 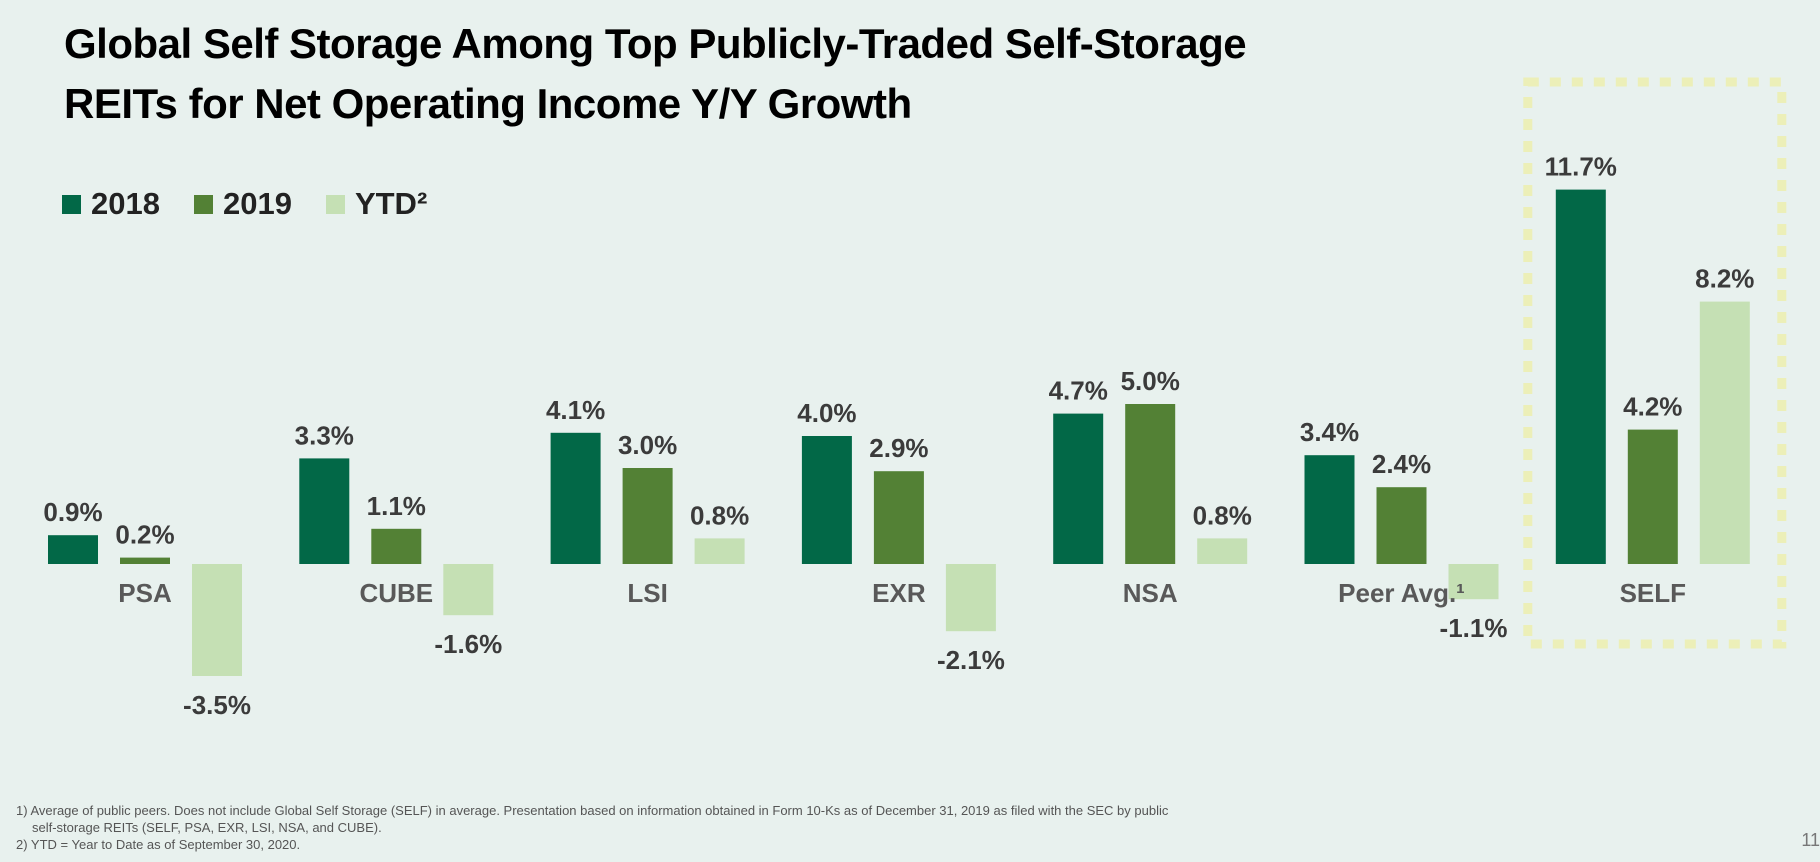 I want to click on bar-cube-2018, so click(x=324, y=511).